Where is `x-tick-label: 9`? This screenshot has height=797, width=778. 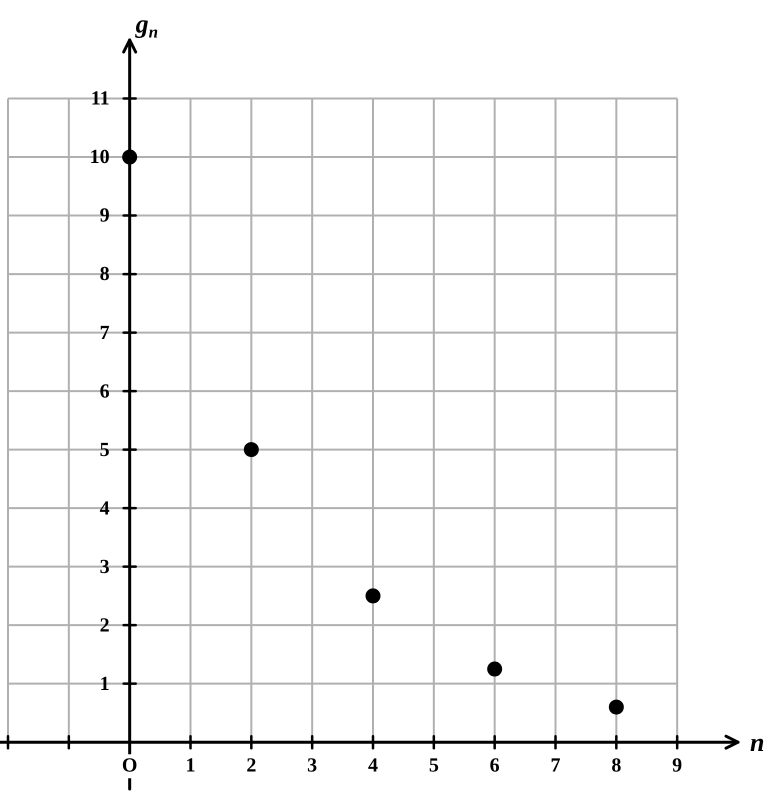
x-tick-label: 9 is located at coordinates (677, 765).